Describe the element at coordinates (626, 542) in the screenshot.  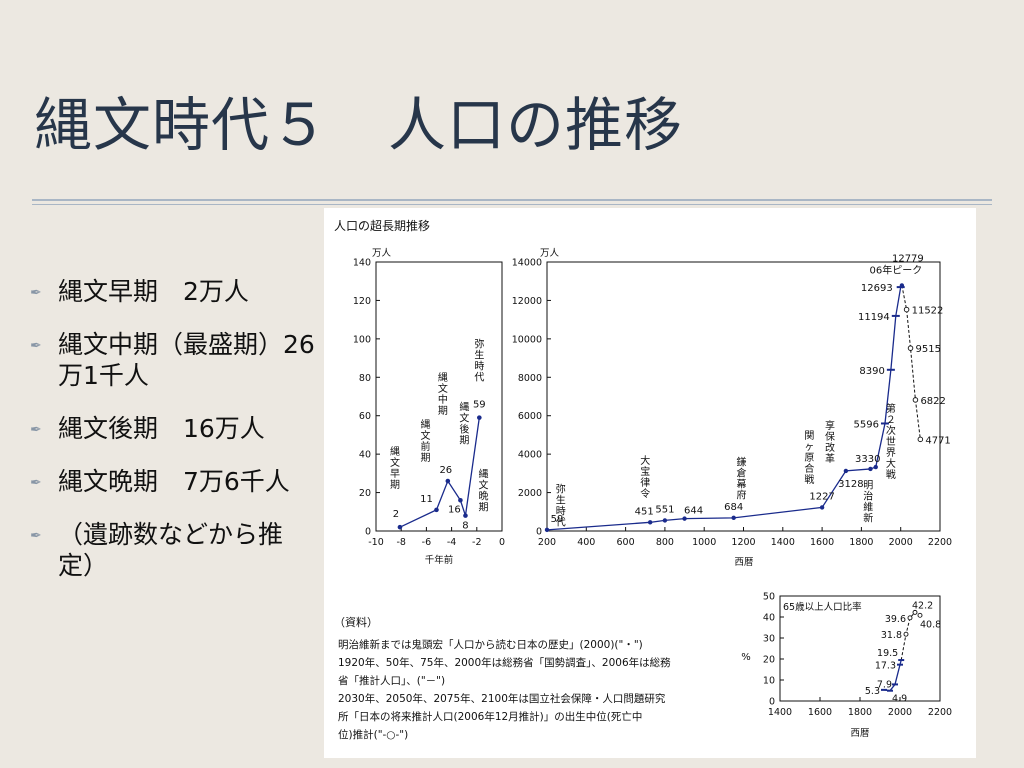
I see `x-tick-label: 600` at that location.